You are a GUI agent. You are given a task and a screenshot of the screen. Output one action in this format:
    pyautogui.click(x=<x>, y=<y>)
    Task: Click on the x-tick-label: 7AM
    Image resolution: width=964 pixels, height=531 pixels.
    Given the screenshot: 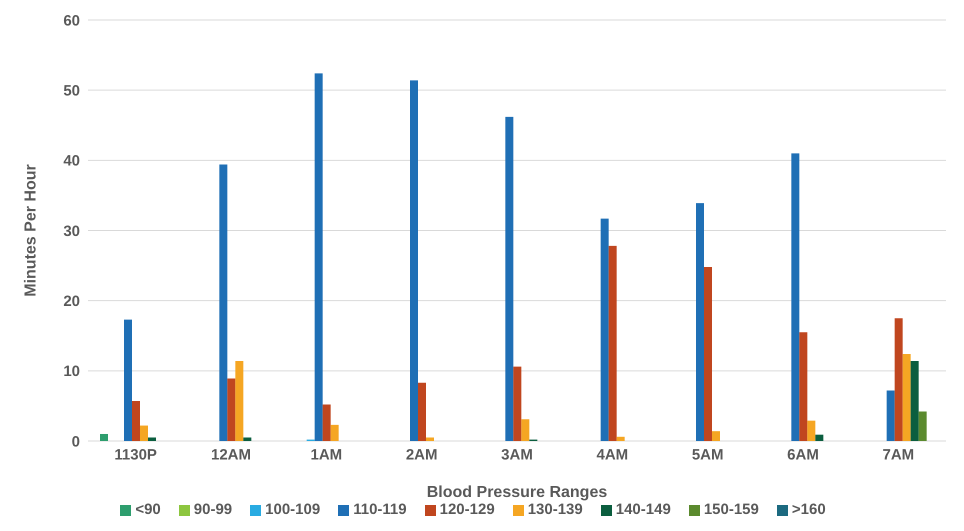 What is the action you would take?
    pyautogui.click(x=898, y=455)
    